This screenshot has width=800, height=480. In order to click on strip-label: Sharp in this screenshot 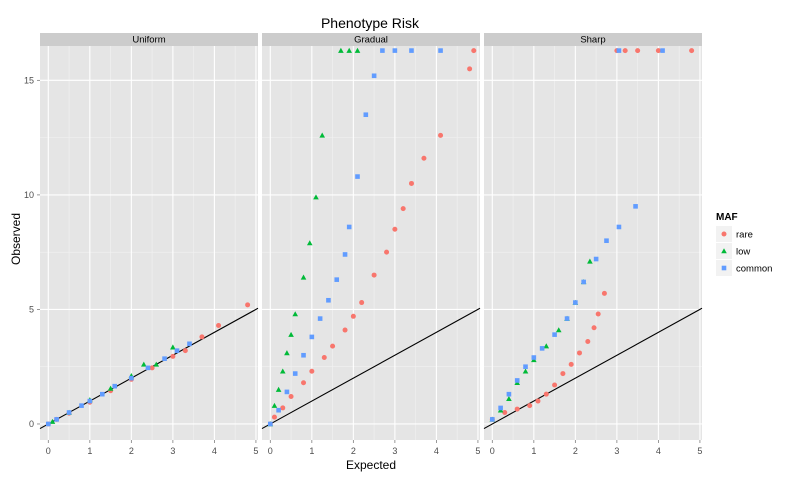, I will do `click(592, 40)`.